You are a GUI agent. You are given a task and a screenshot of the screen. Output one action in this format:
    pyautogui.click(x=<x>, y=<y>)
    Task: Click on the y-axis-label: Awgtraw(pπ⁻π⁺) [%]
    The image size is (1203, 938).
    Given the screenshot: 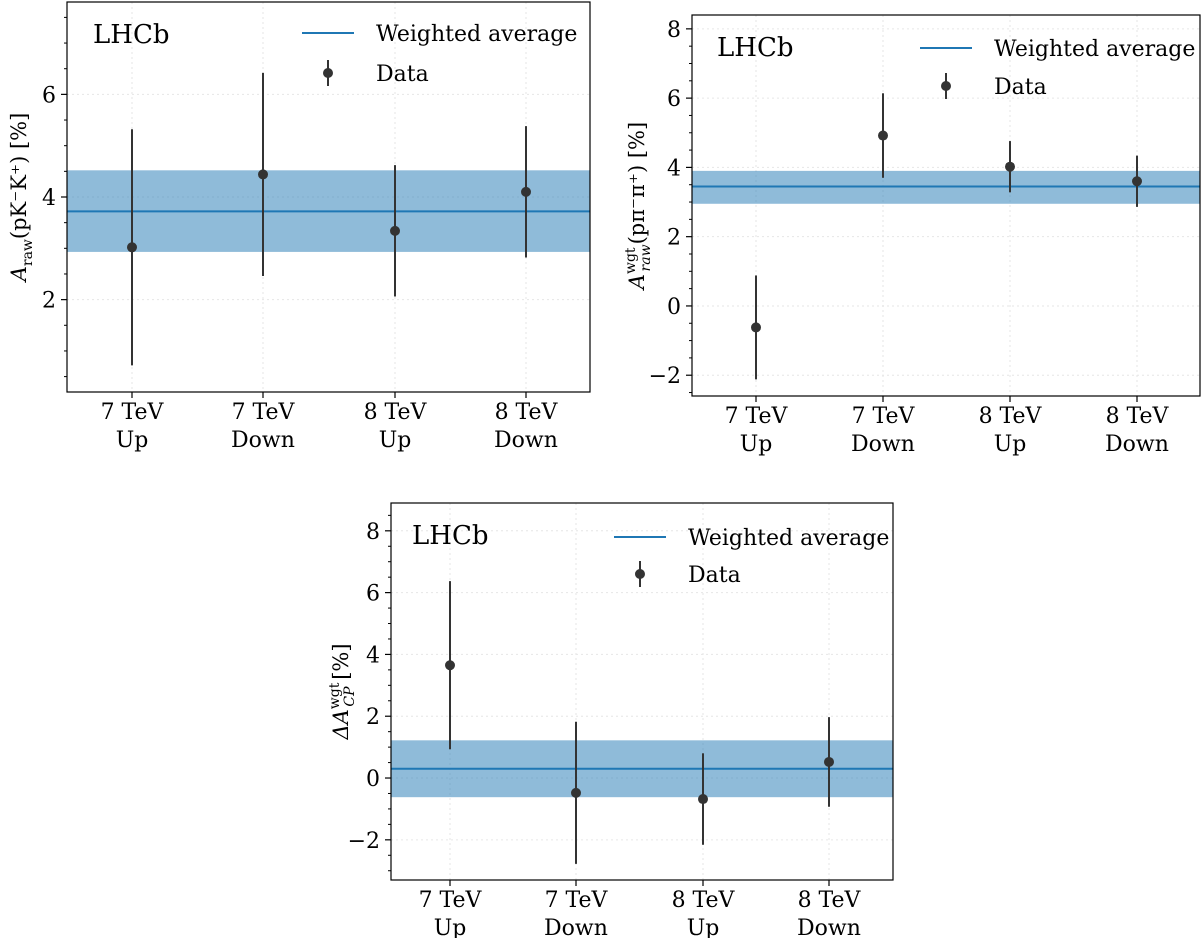 What is the action you would take?
    pyautogui.click(x=638, y=206)
    